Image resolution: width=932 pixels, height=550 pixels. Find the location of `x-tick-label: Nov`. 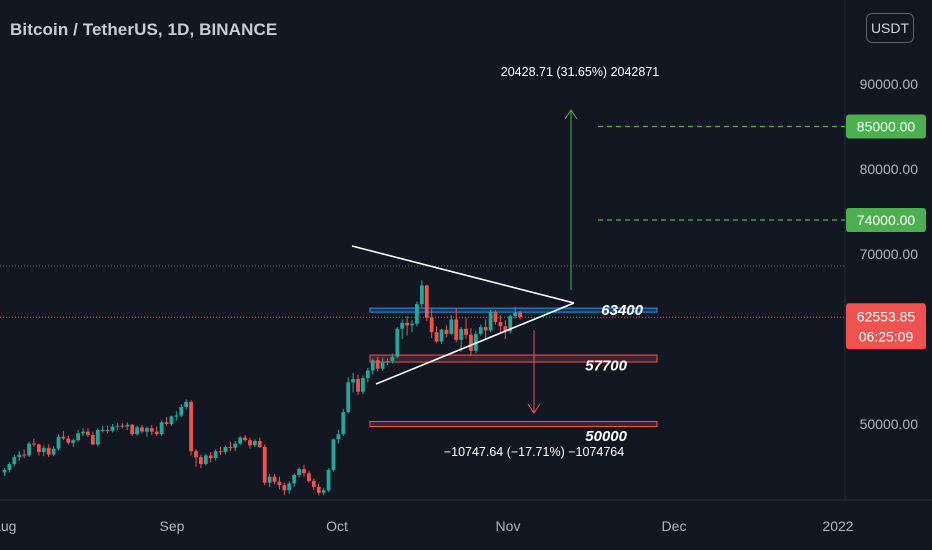

x-tick-label: Nov is located at coordinates (508, 526).